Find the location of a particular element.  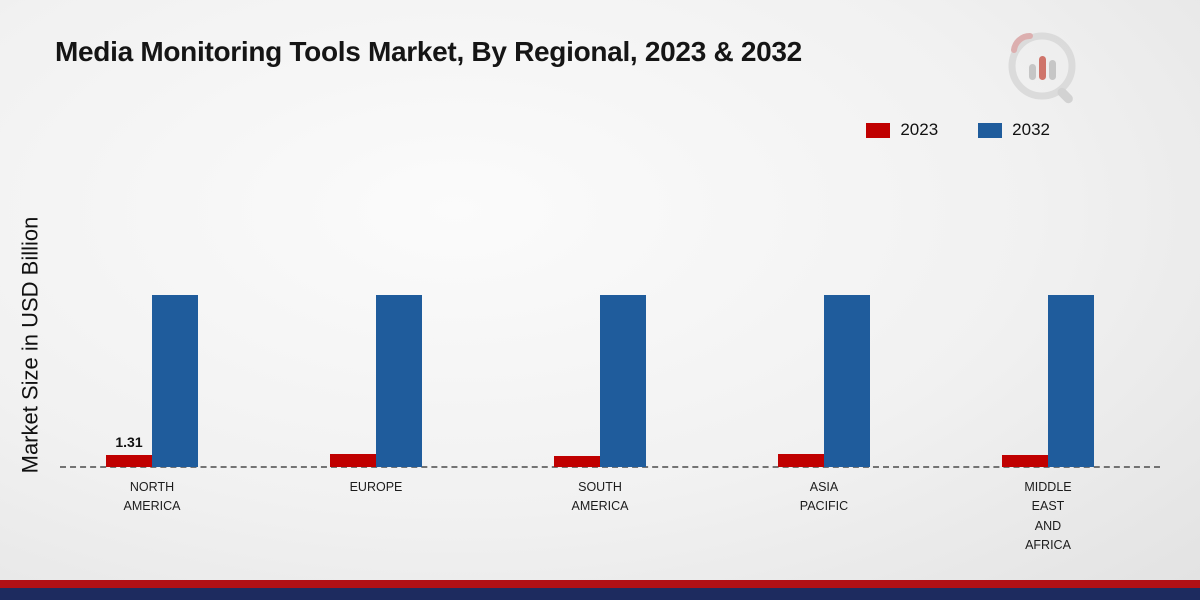

bar-2023-south-america is located at coordinates (577, 461).